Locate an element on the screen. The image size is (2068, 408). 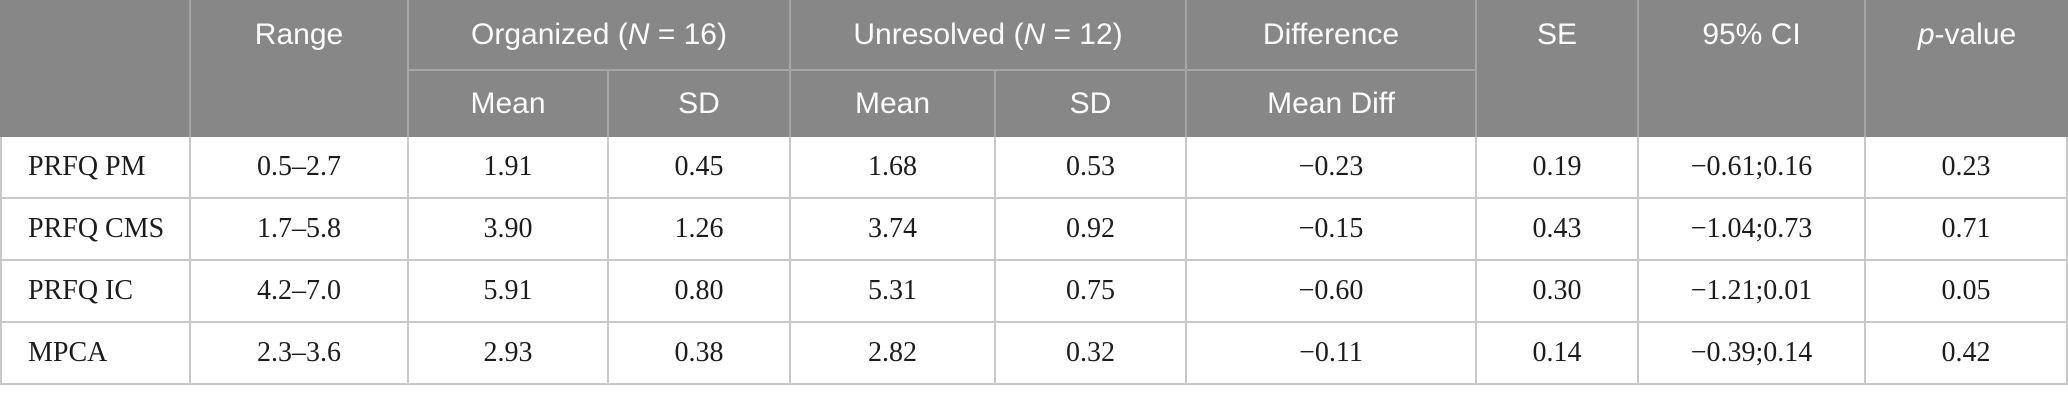
organized-label-prefix: Organized ( is located at coordinates (549, 34).